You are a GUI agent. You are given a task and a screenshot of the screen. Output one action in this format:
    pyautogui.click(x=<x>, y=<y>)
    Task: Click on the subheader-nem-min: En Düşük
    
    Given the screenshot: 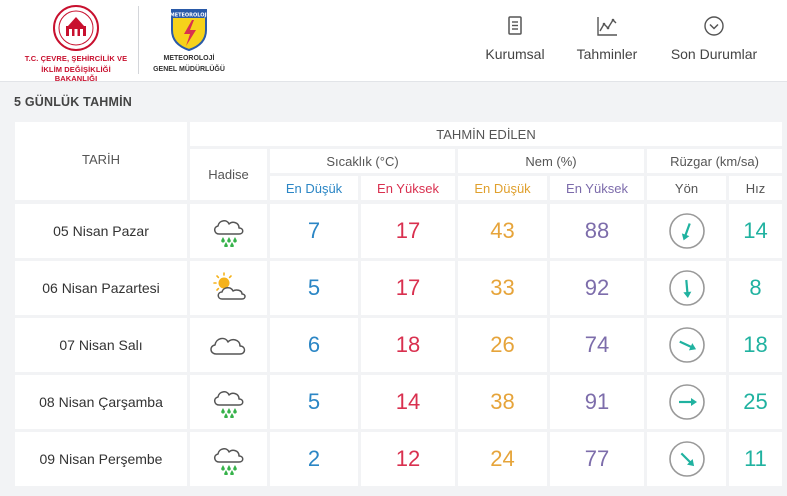 What is the action you would take?
    pyautogui.click(x=502, y=188)
    